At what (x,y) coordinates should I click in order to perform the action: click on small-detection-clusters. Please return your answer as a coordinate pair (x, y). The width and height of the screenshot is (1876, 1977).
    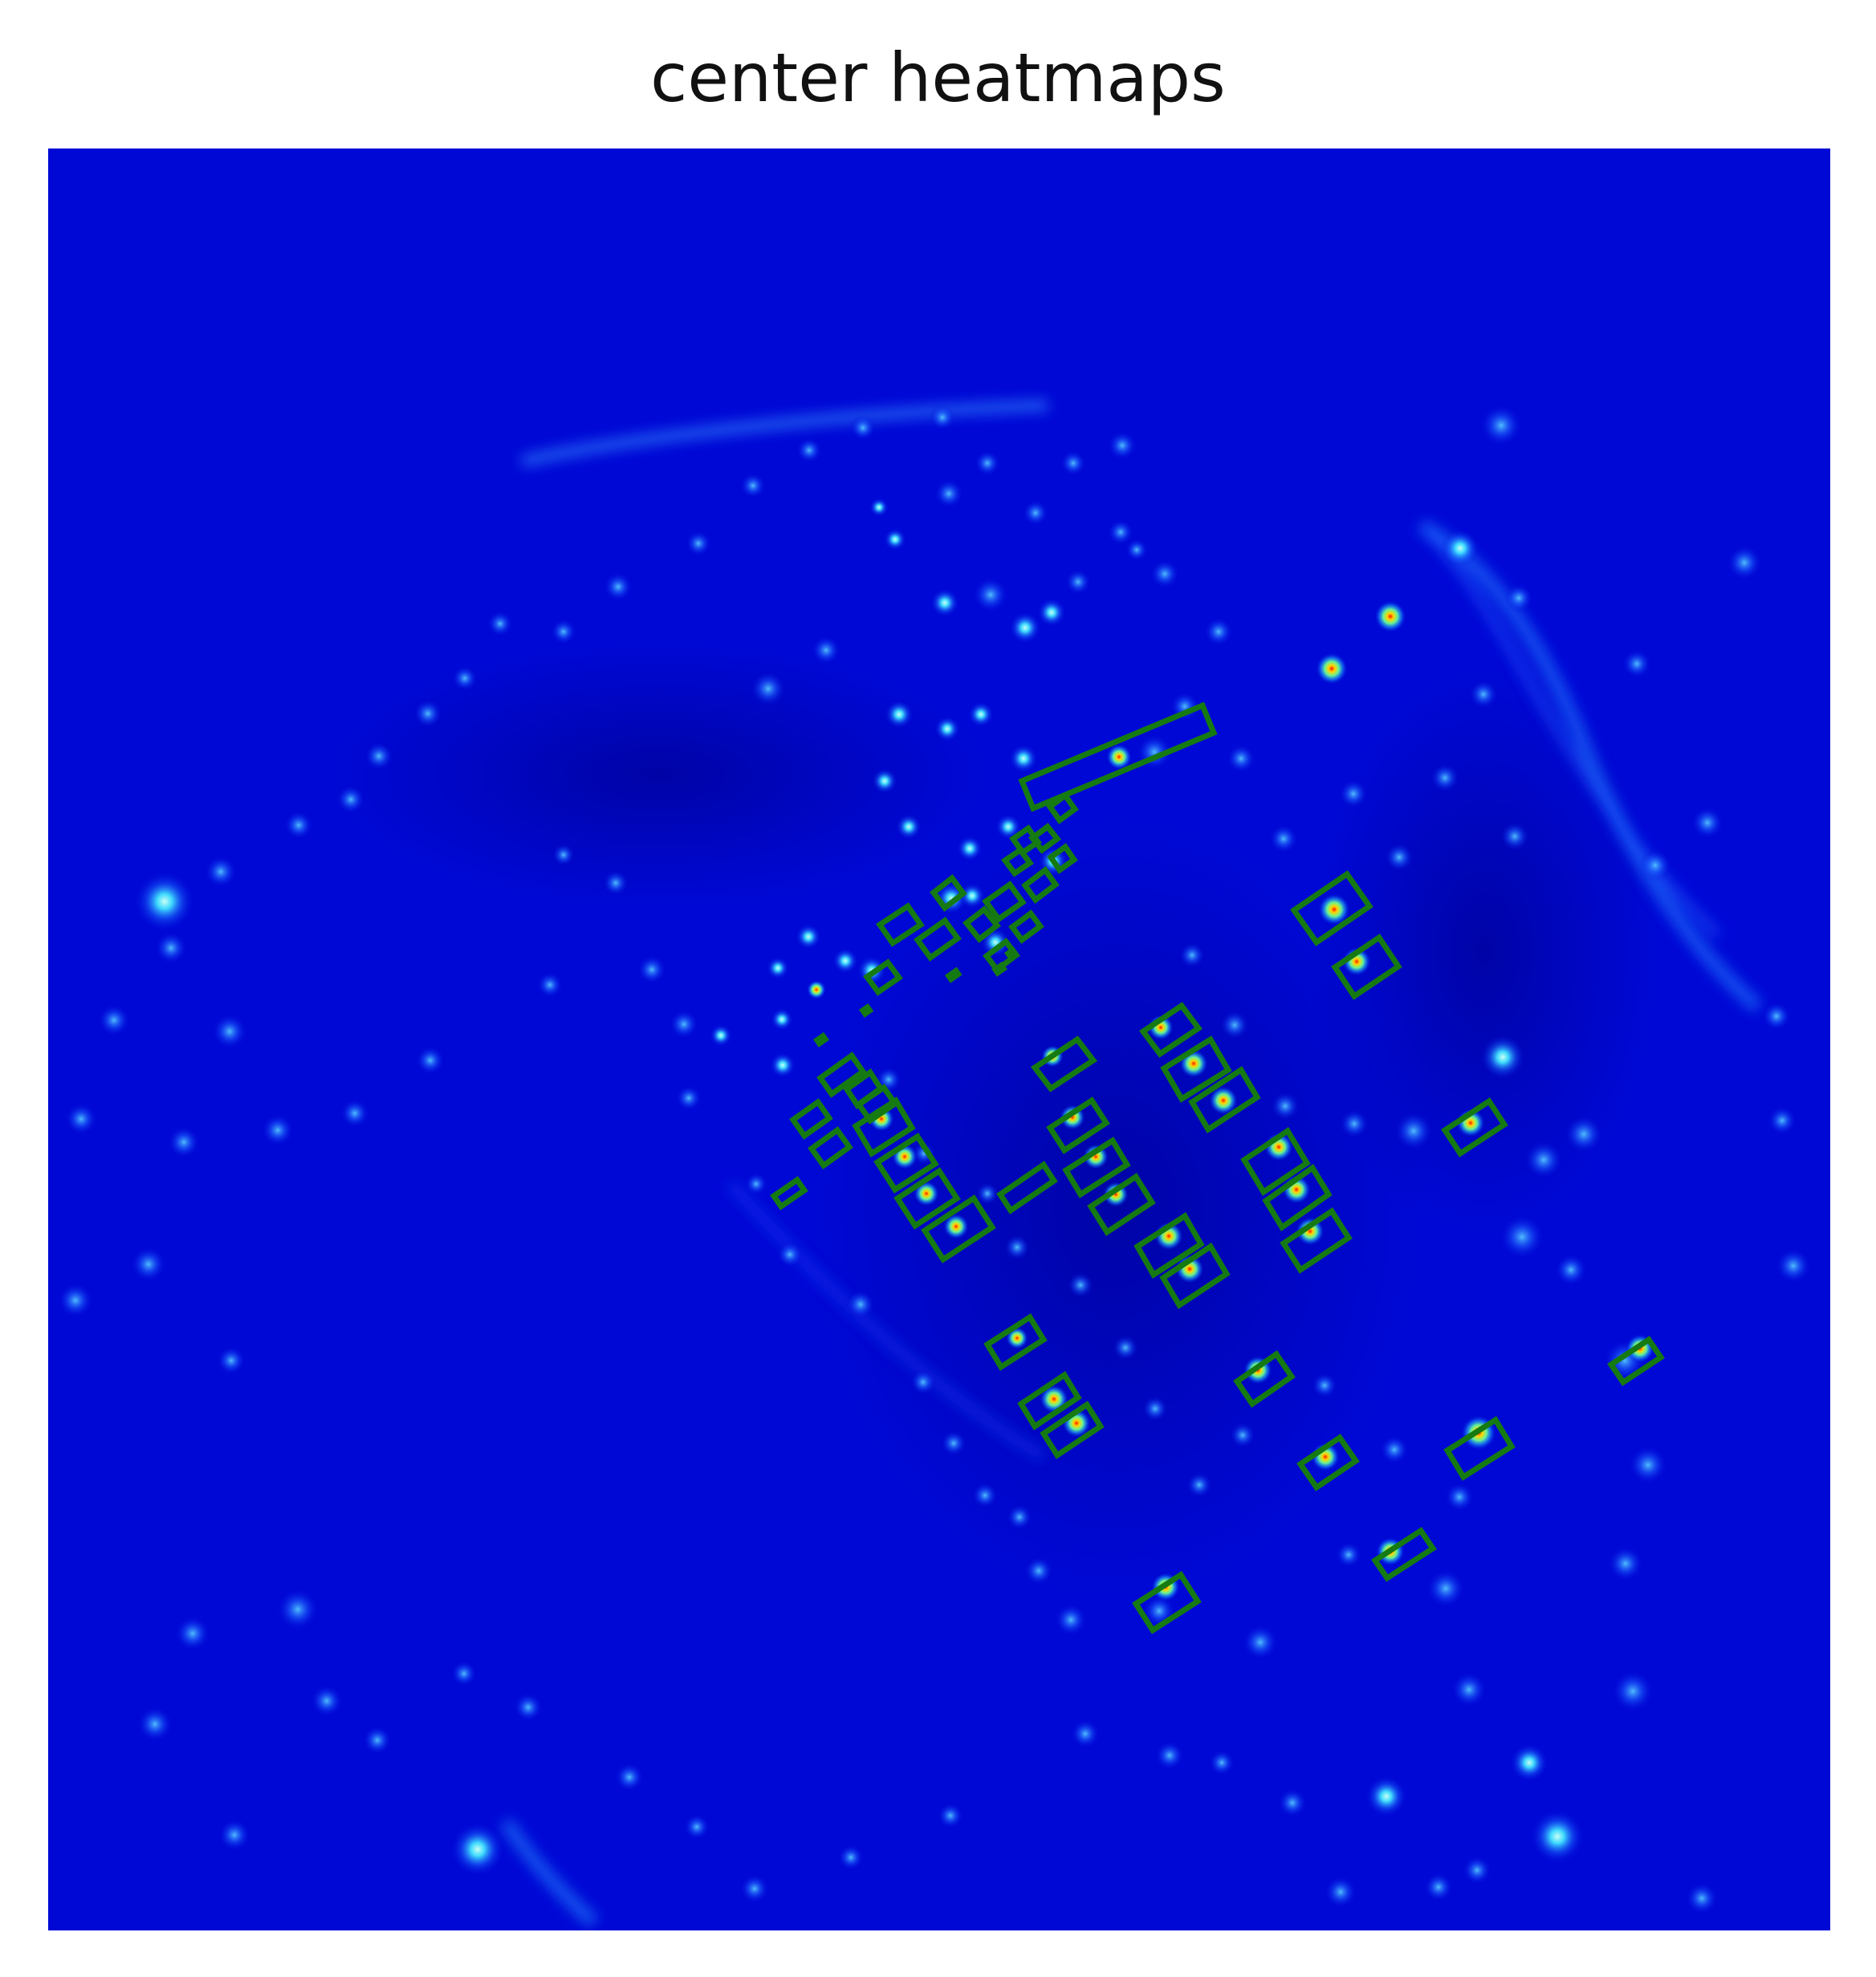
    Looking at the image, I should click on (915, 996).